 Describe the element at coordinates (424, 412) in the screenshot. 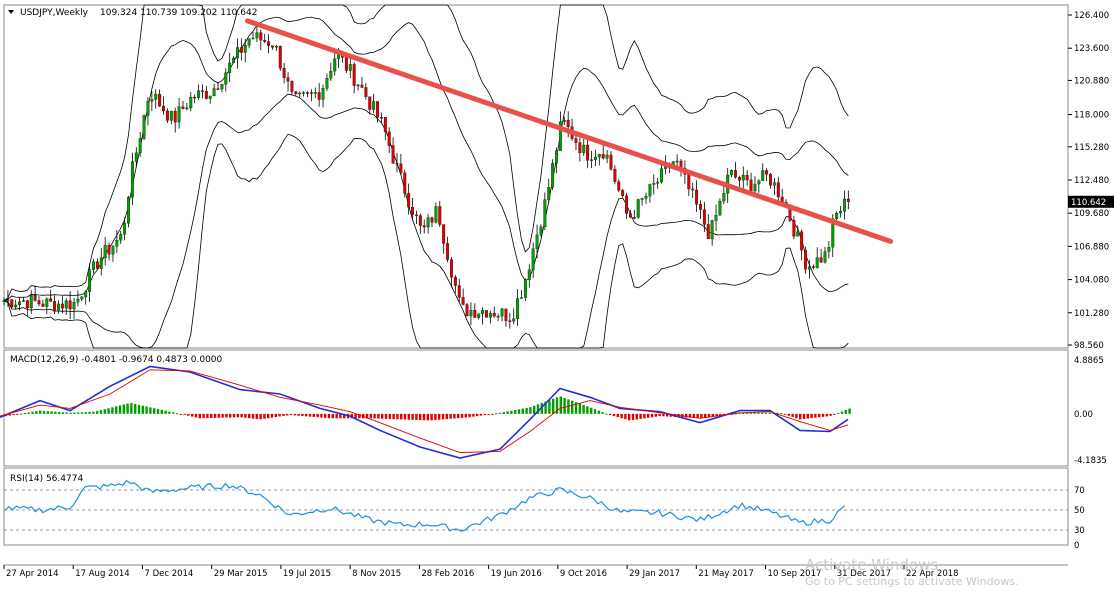

I see `macd-series-macd` at that location.